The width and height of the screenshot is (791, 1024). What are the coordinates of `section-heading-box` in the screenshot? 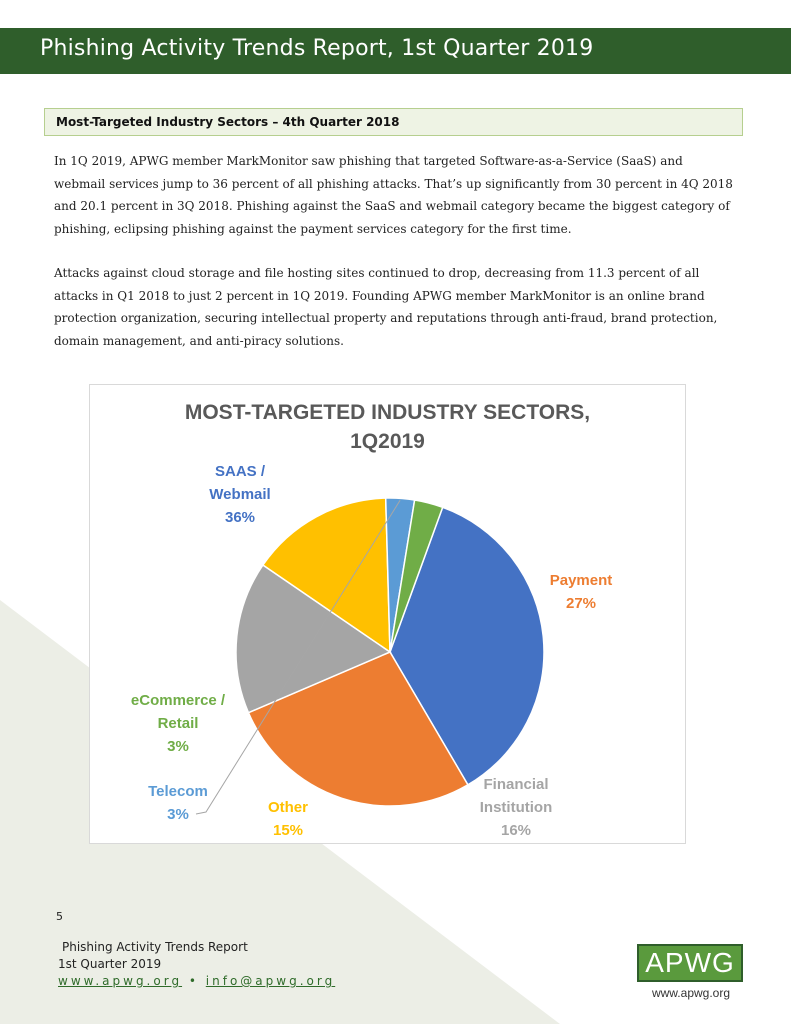 It's located at (393, 122).